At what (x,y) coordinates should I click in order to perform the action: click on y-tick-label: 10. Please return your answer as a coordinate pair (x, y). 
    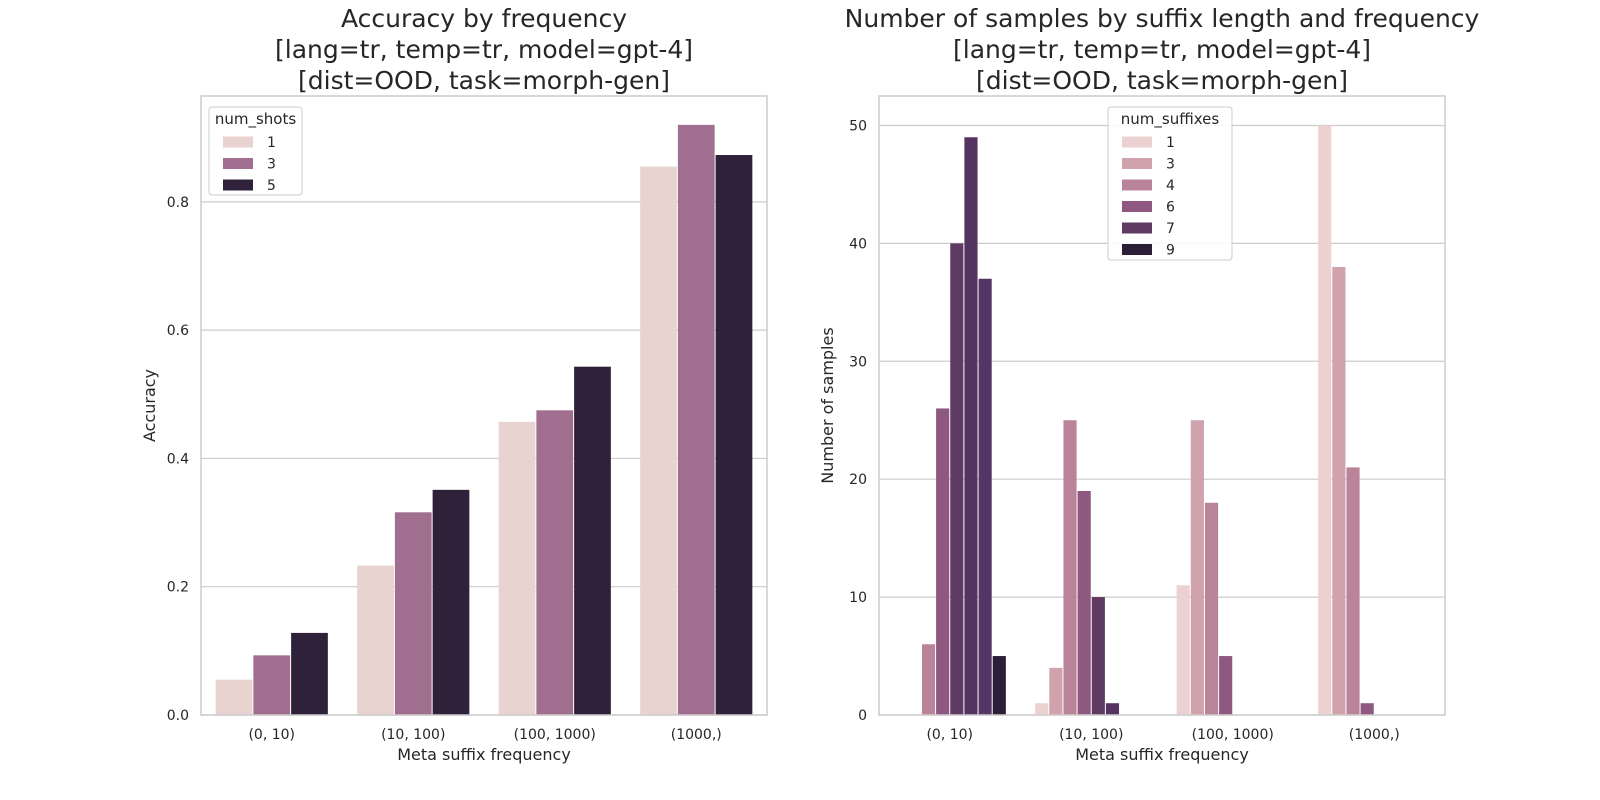
    Looking at the image, I should click on (858, 598).